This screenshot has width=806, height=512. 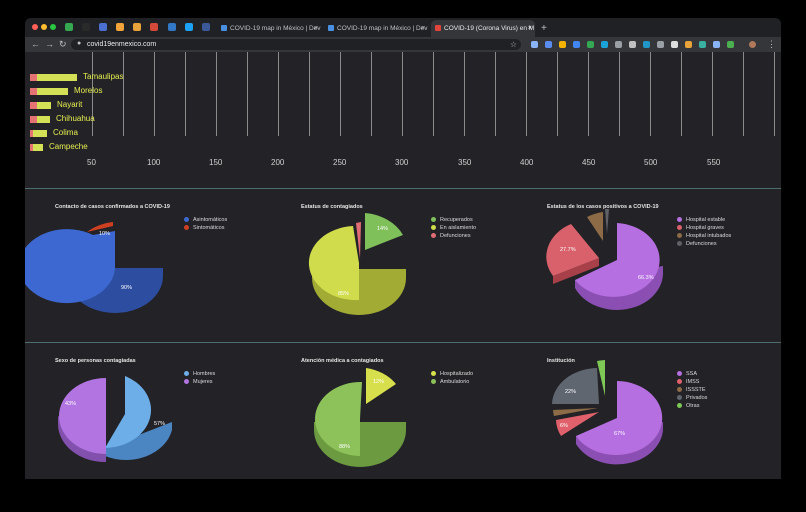 I want to click on legend-item: ISSSTE, so click(x=692, y=390).